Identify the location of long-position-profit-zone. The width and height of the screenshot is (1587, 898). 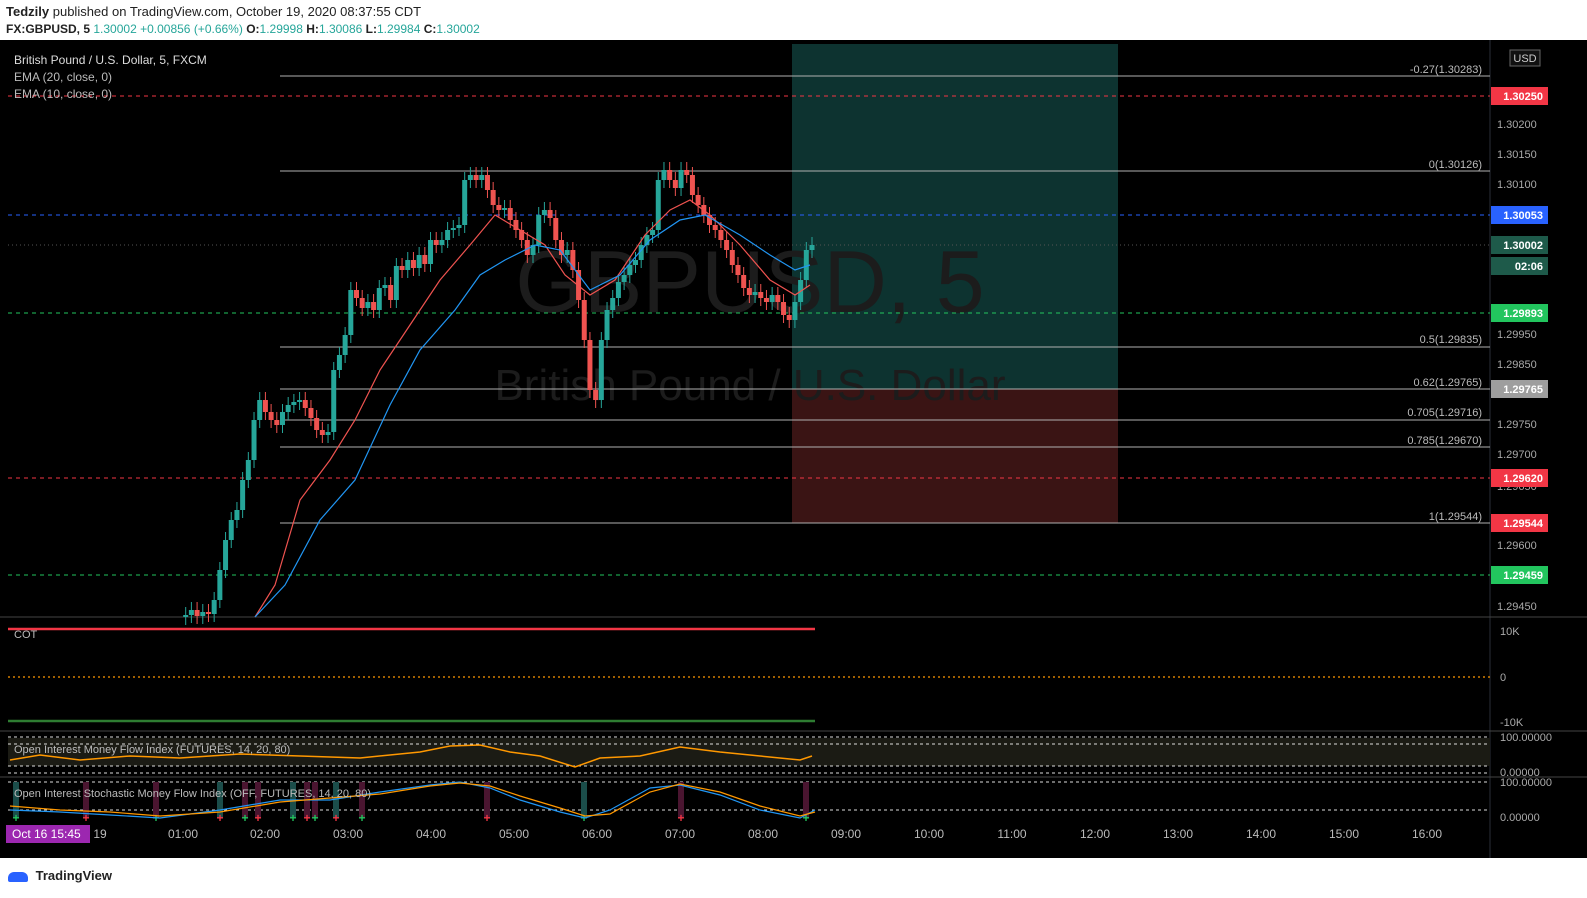
(955, 216).